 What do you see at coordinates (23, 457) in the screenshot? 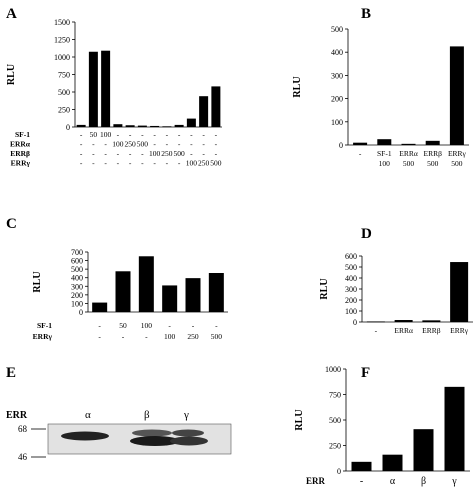
I see `blot-marker: 46` at bounding box center [23, 457].